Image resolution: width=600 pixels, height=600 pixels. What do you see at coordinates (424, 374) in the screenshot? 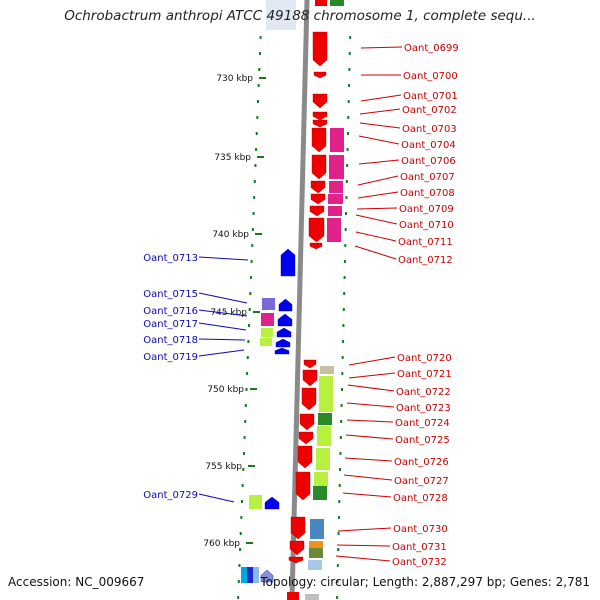
I see `reverse-gene-label: Oant_0721` at bounding box center [424, 374].